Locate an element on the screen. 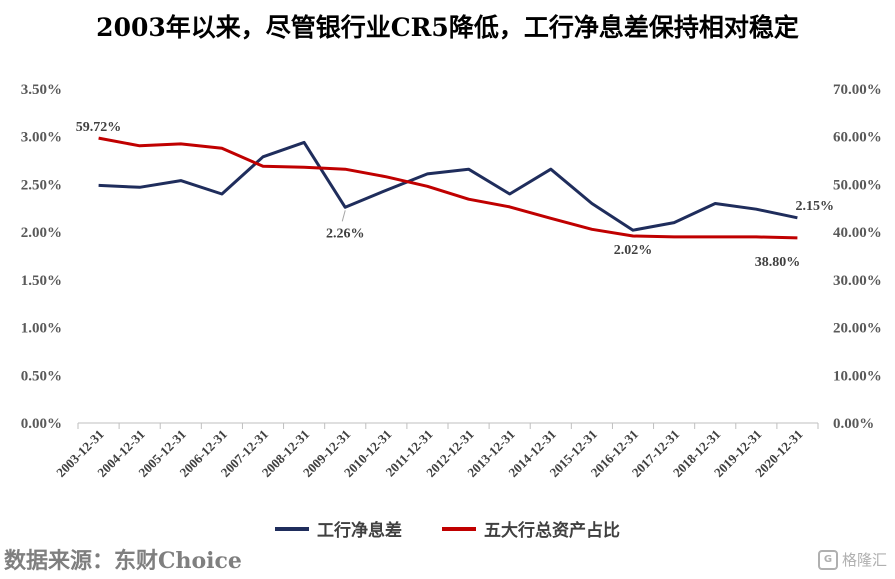 This screenshot has height=579, width=895. data-label-leader is located at coordinates (343, 216).